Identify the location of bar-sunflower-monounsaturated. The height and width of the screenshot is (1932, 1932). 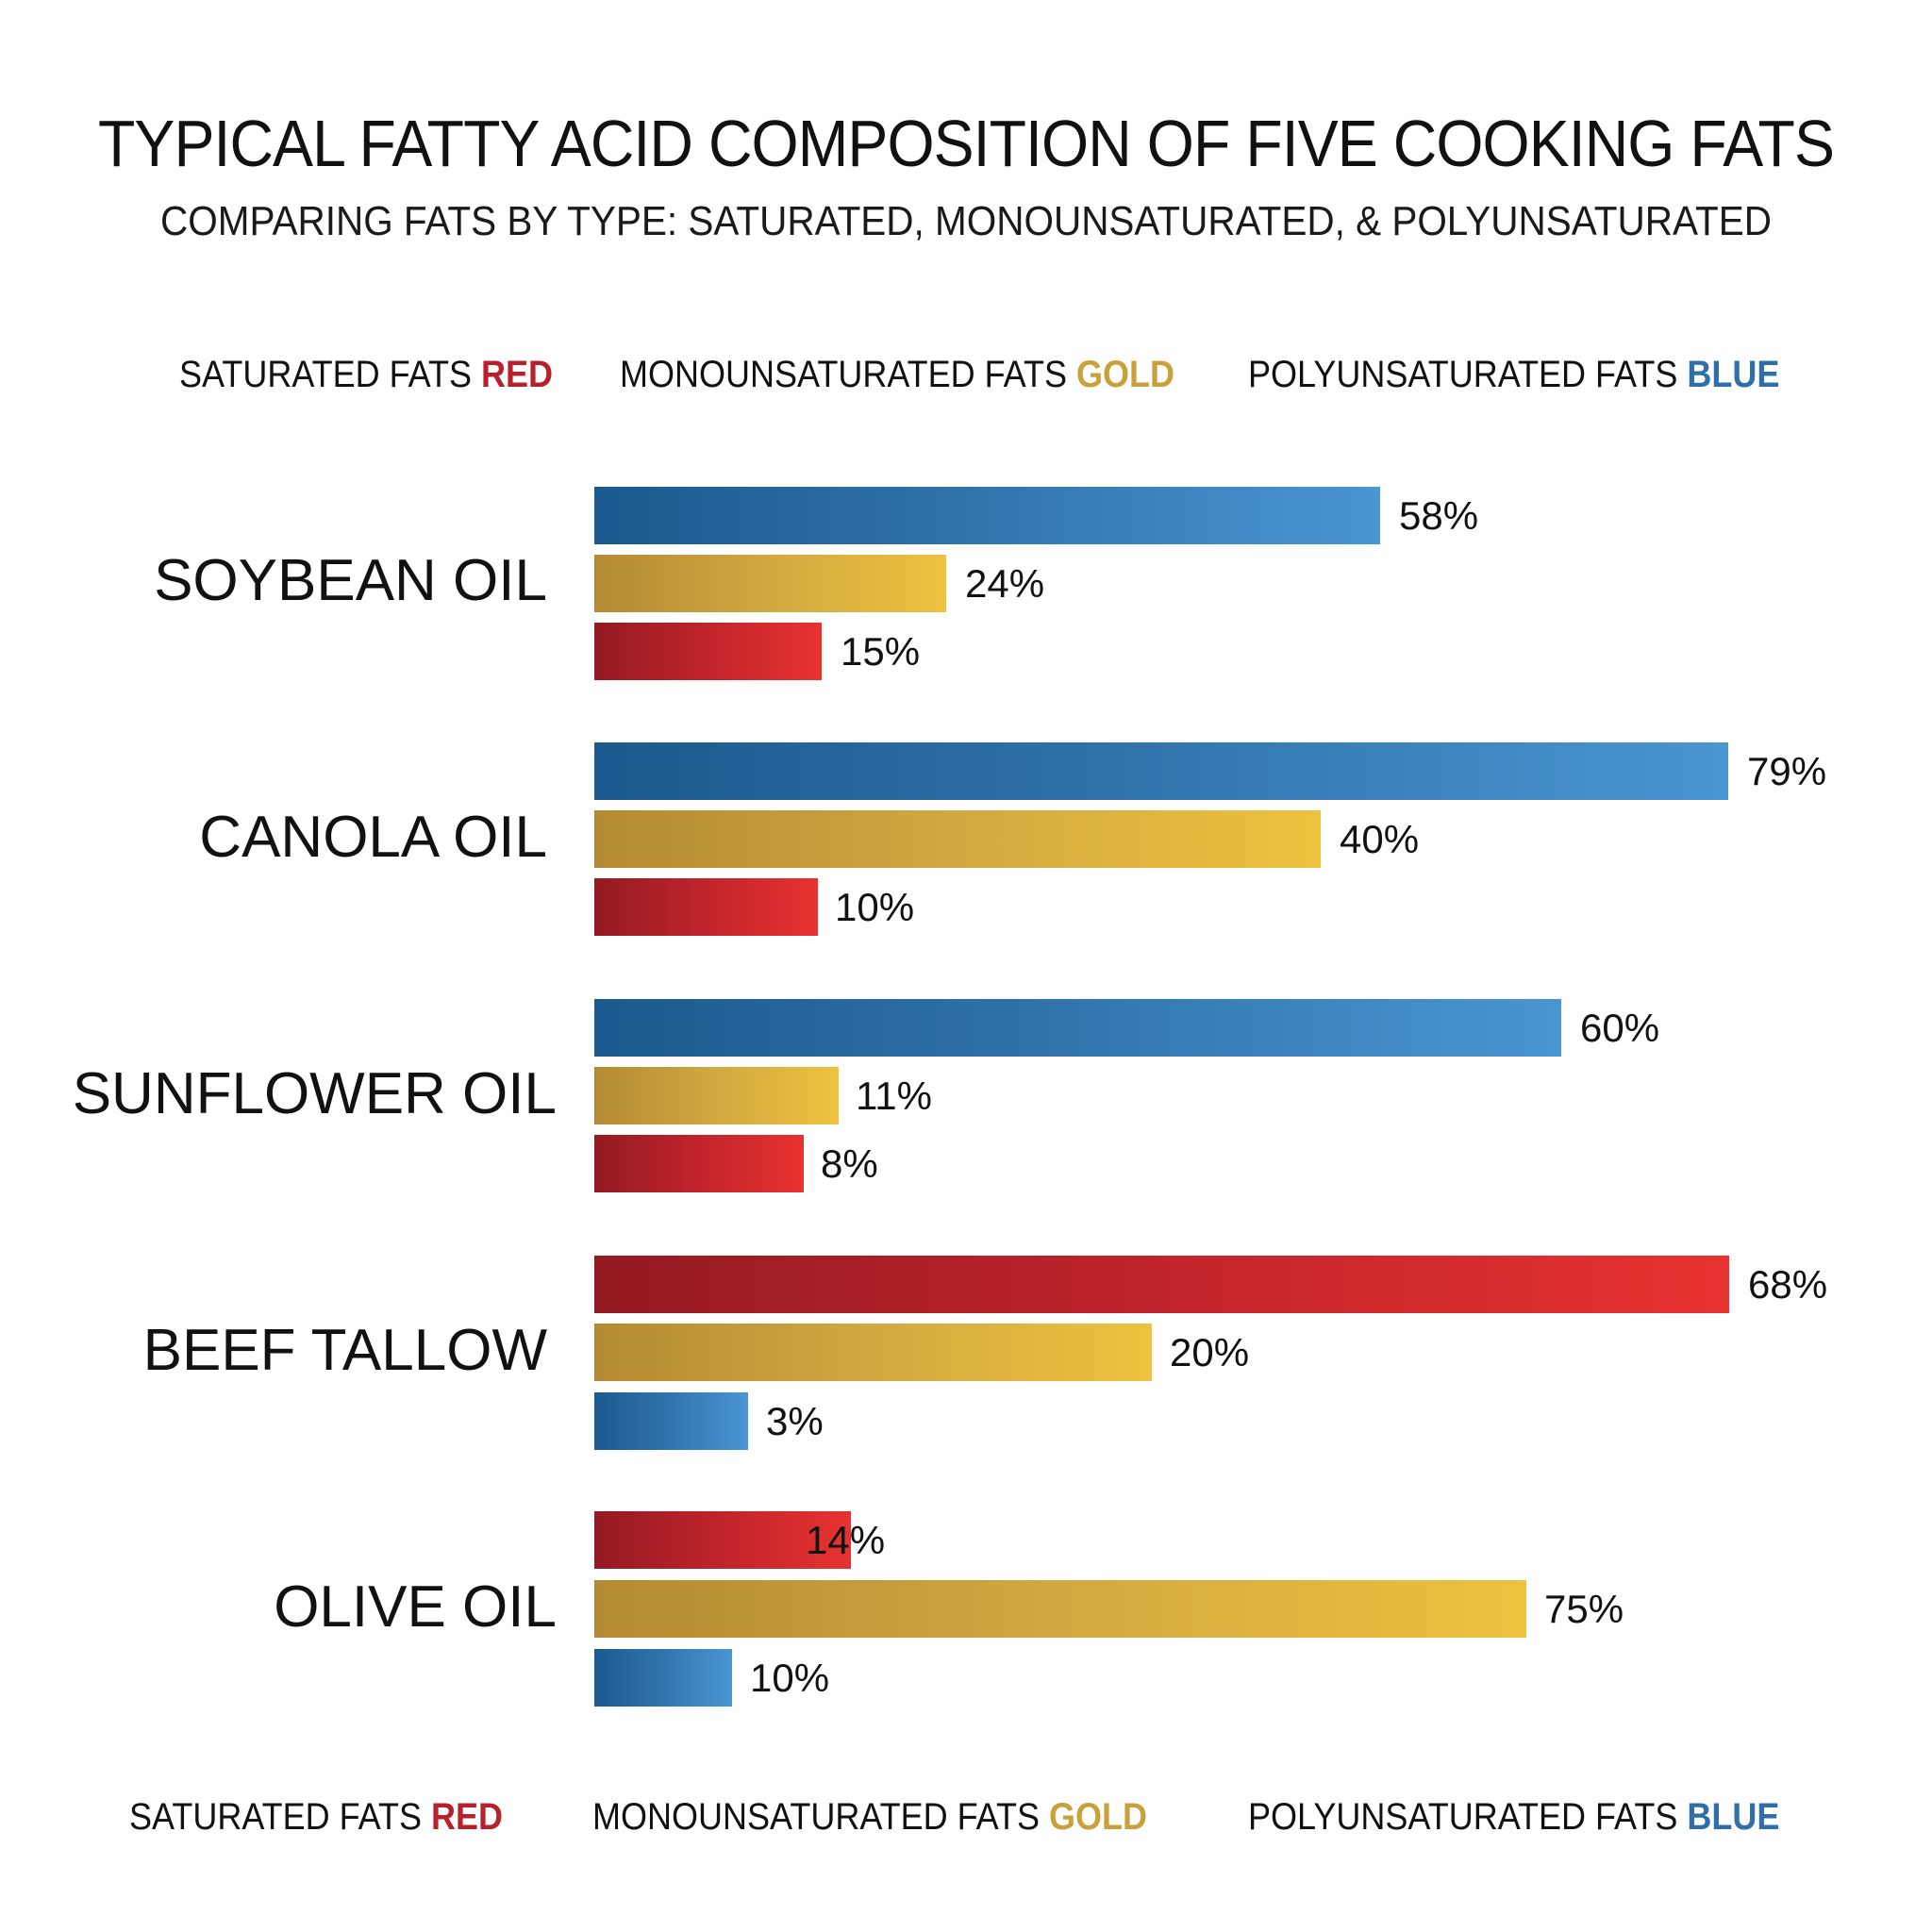
(716, 1096).